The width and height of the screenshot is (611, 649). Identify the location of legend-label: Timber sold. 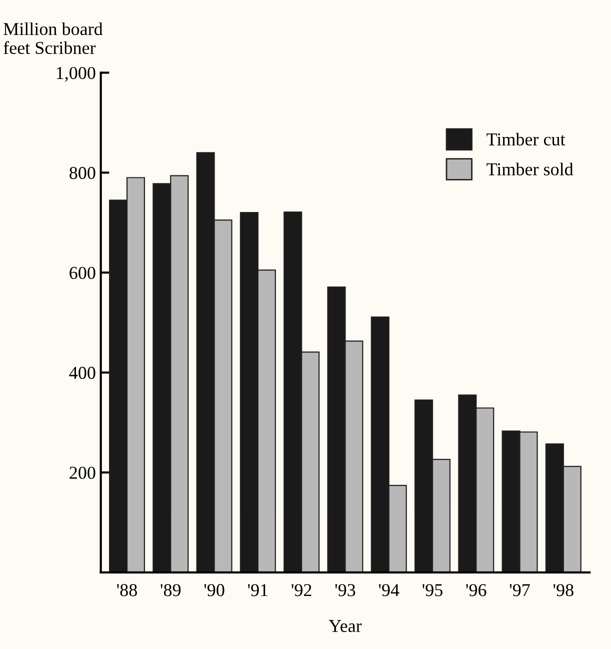
(530, 169).